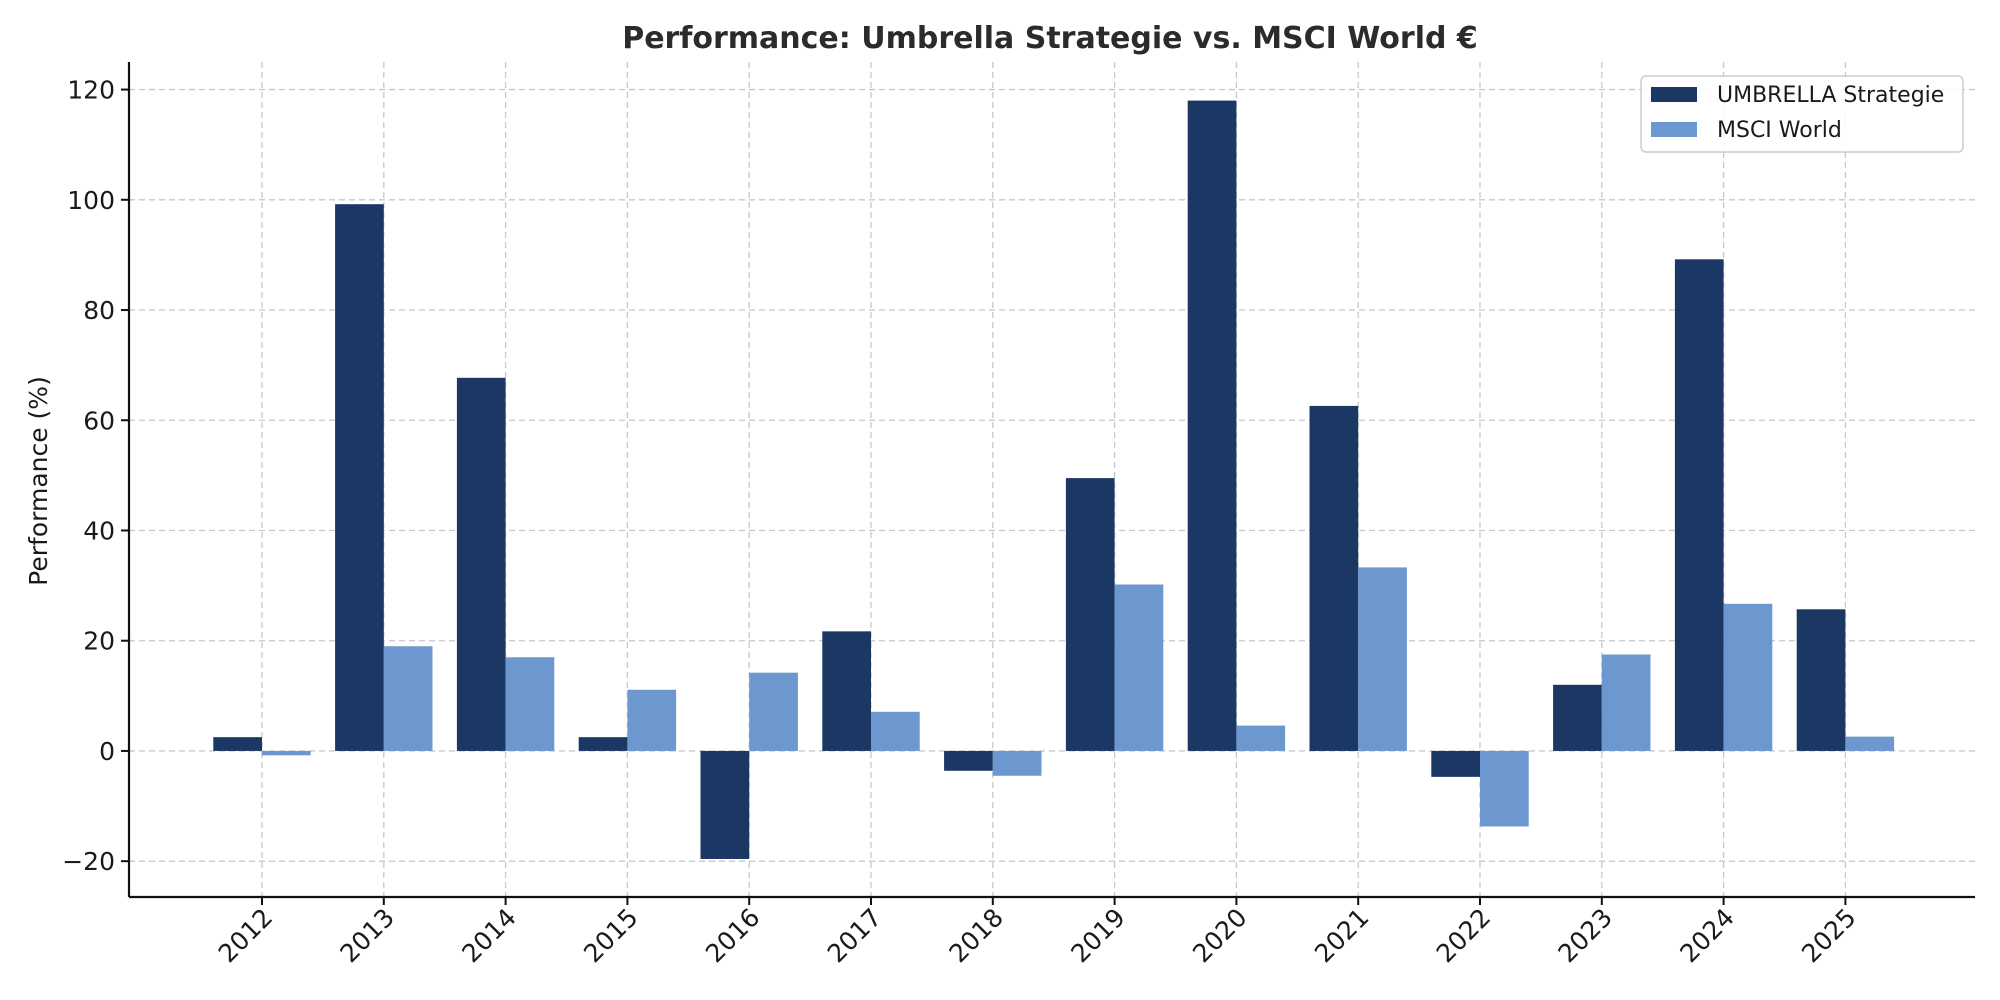  What do you see at coordinates (1706, 935) in the screenshot?
I see `x-tick-label: 2024` at bounding box center [1706, 935].